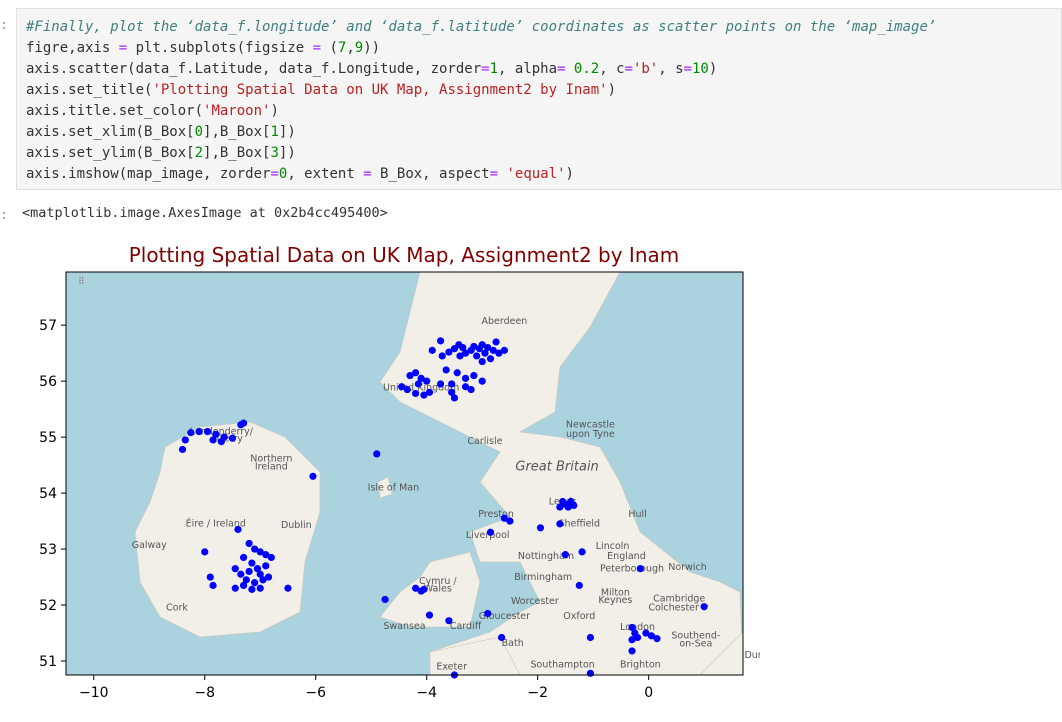  I want to click on code-line-set-xlim: axis.set_xlim(B_Box[0],B_Box[1]), so click(161, 132).